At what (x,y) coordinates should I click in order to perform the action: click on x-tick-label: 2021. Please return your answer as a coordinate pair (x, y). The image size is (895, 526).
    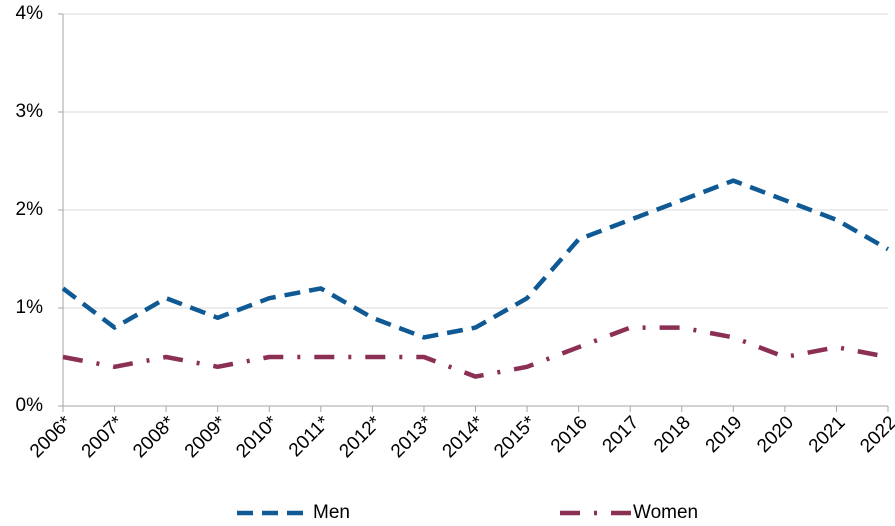
    Looking at the image, I should click on (827, 434).